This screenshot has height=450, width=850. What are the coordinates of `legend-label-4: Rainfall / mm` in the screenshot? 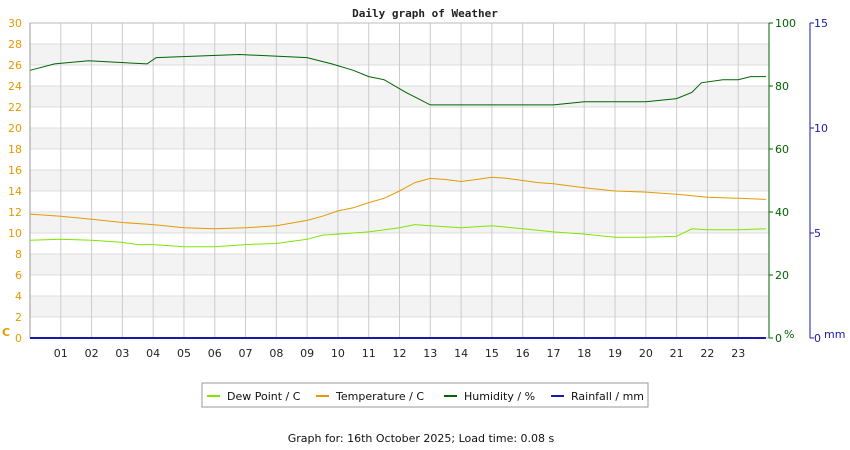 It's located at (607, 396).